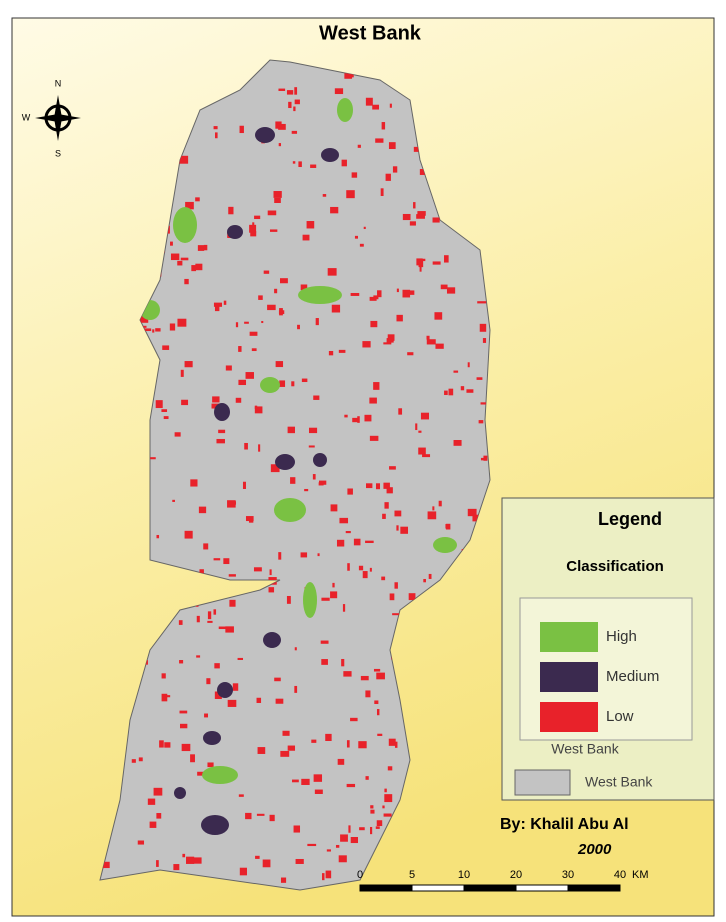 This screenshot has width=726, height=922. I want to click on scale-label: 0, so click(360, 875).